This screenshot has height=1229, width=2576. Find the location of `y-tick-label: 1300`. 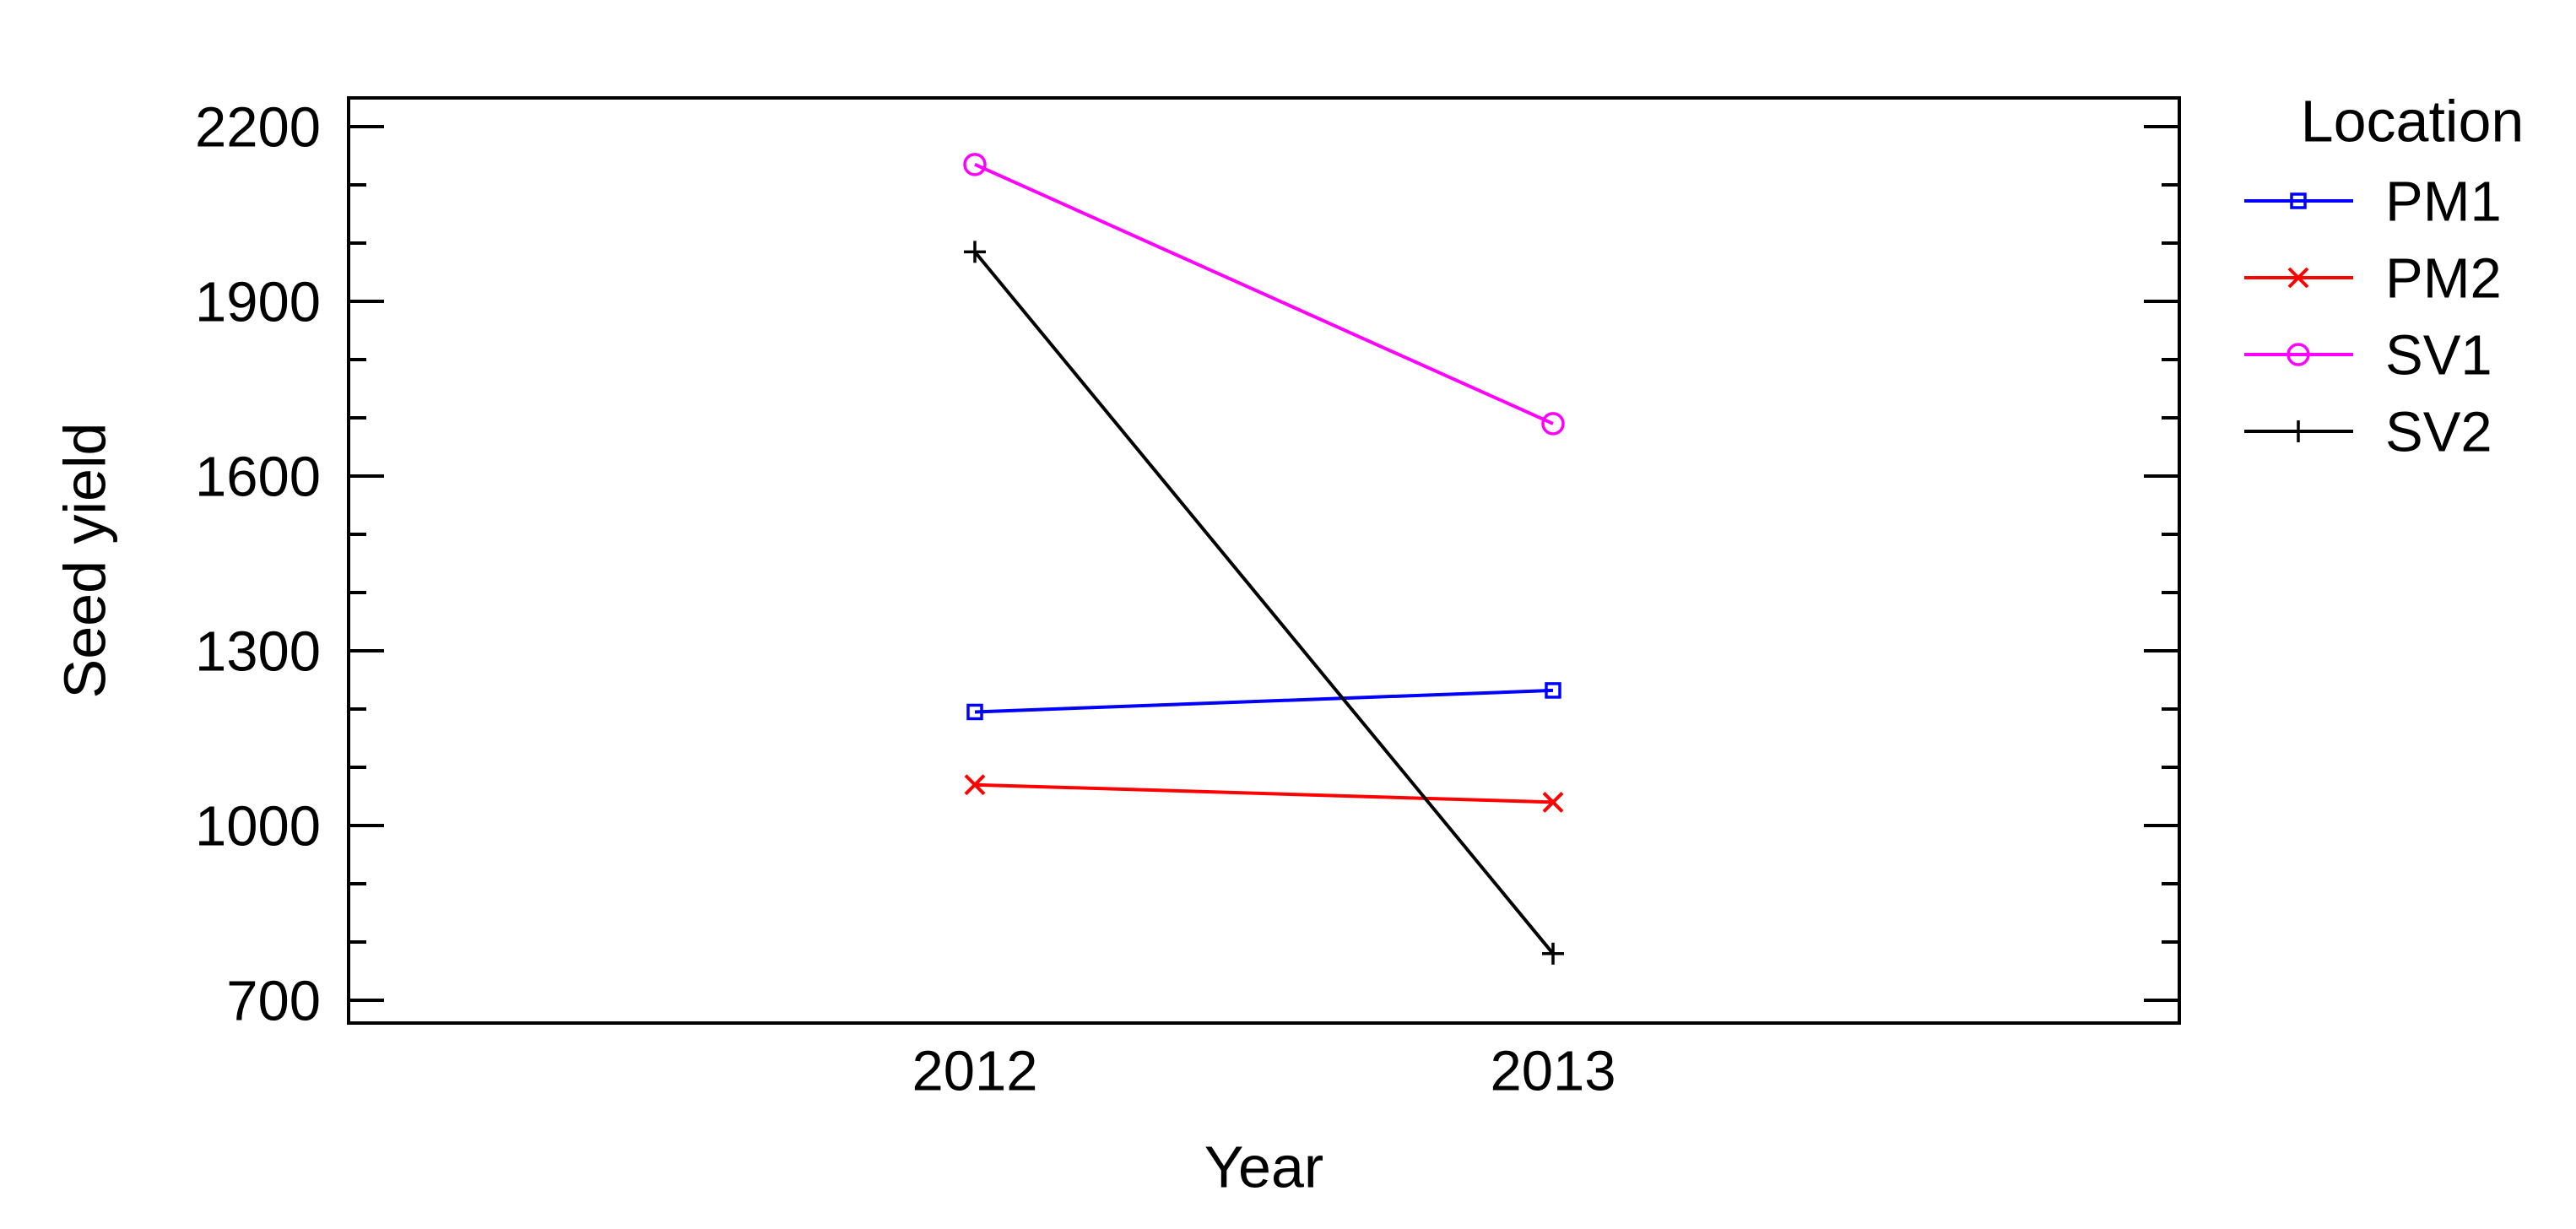

y-tick-label: 1300 is located at coordinates (258, 651).